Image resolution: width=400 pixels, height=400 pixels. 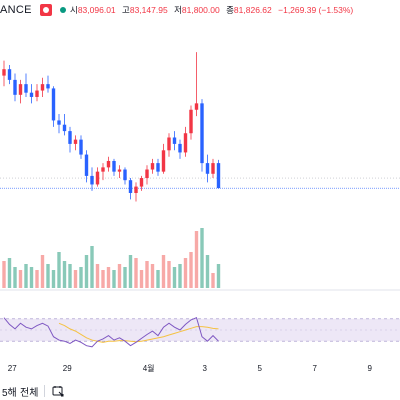 I want to click on rsi-line, so click(x=111, y=332).